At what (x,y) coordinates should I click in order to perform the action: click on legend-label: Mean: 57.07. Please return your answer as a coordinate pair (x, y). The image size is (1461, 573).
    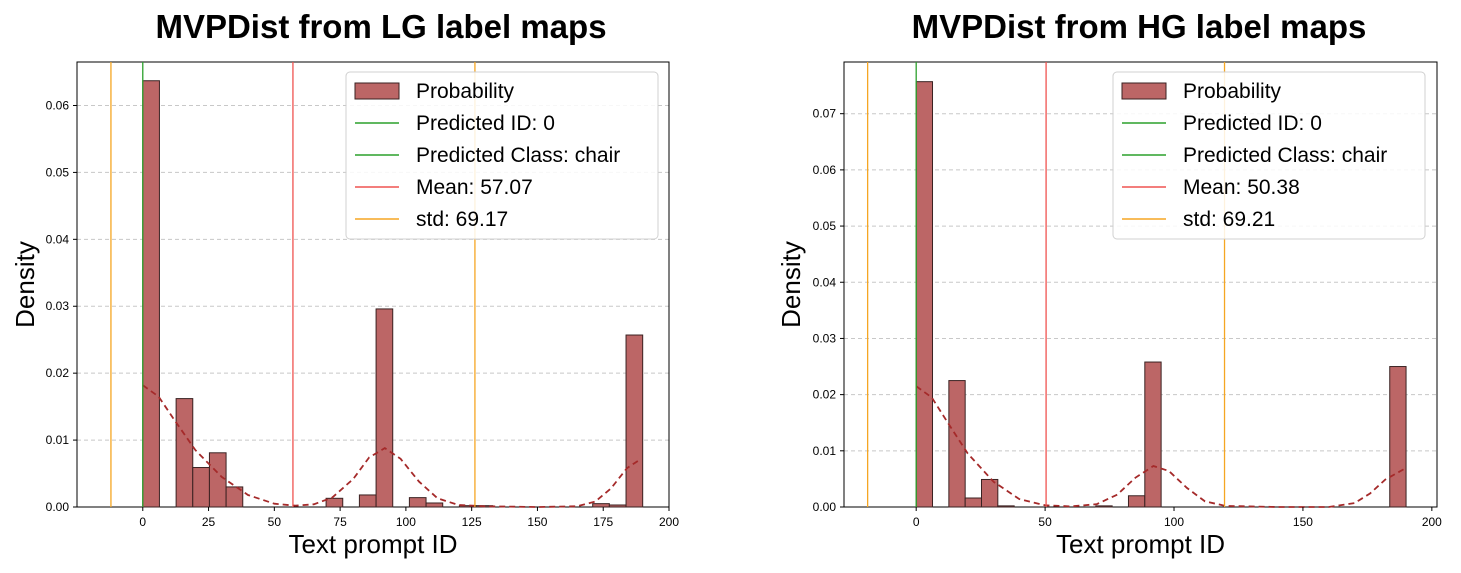
    Looking at the image, I should click on (474, 187).